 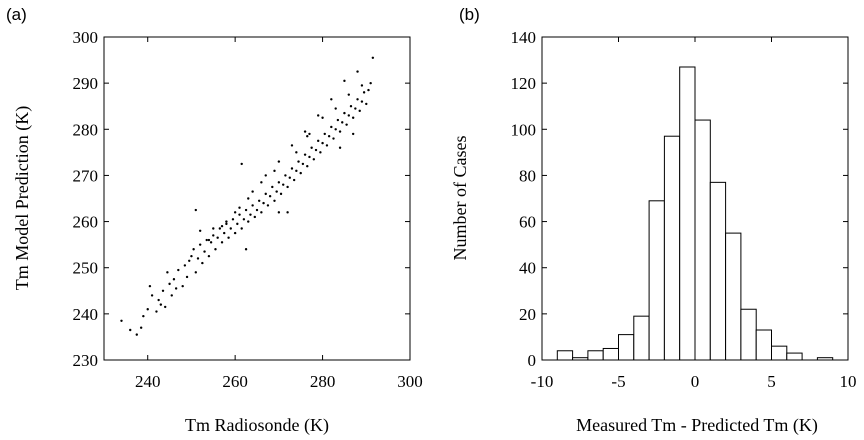 What do you see at coordinates (527, 314) in the screenshot?
I see `y-tick-label: 20` at bounding box center [527, 314].